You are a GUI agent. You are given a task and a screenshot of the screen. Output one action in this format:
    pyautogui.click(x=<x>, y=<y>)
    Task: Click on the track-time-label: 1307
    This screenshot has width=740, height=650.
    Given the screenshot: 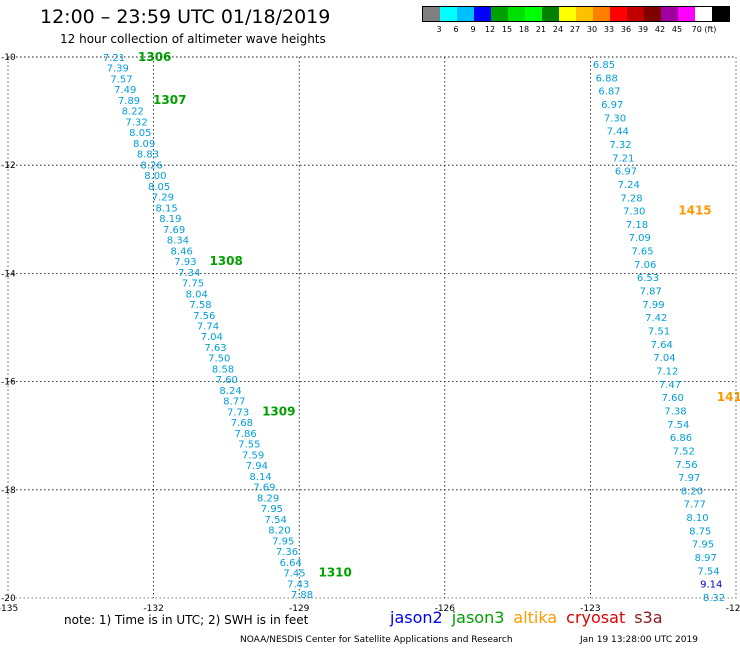 What is the action you would take?
    pyautogui.click(x=169, y=100)
    